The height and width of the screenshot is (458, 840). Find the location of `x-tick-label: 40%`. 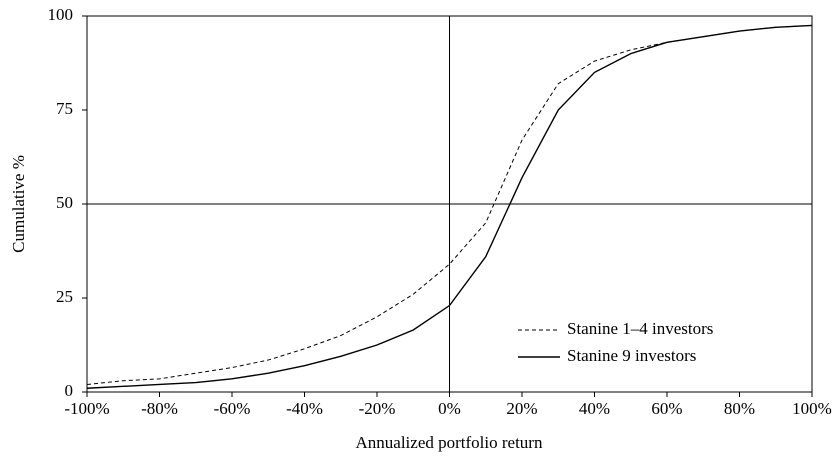

x-tick-label: 40% is located at coordinates (594, 408).